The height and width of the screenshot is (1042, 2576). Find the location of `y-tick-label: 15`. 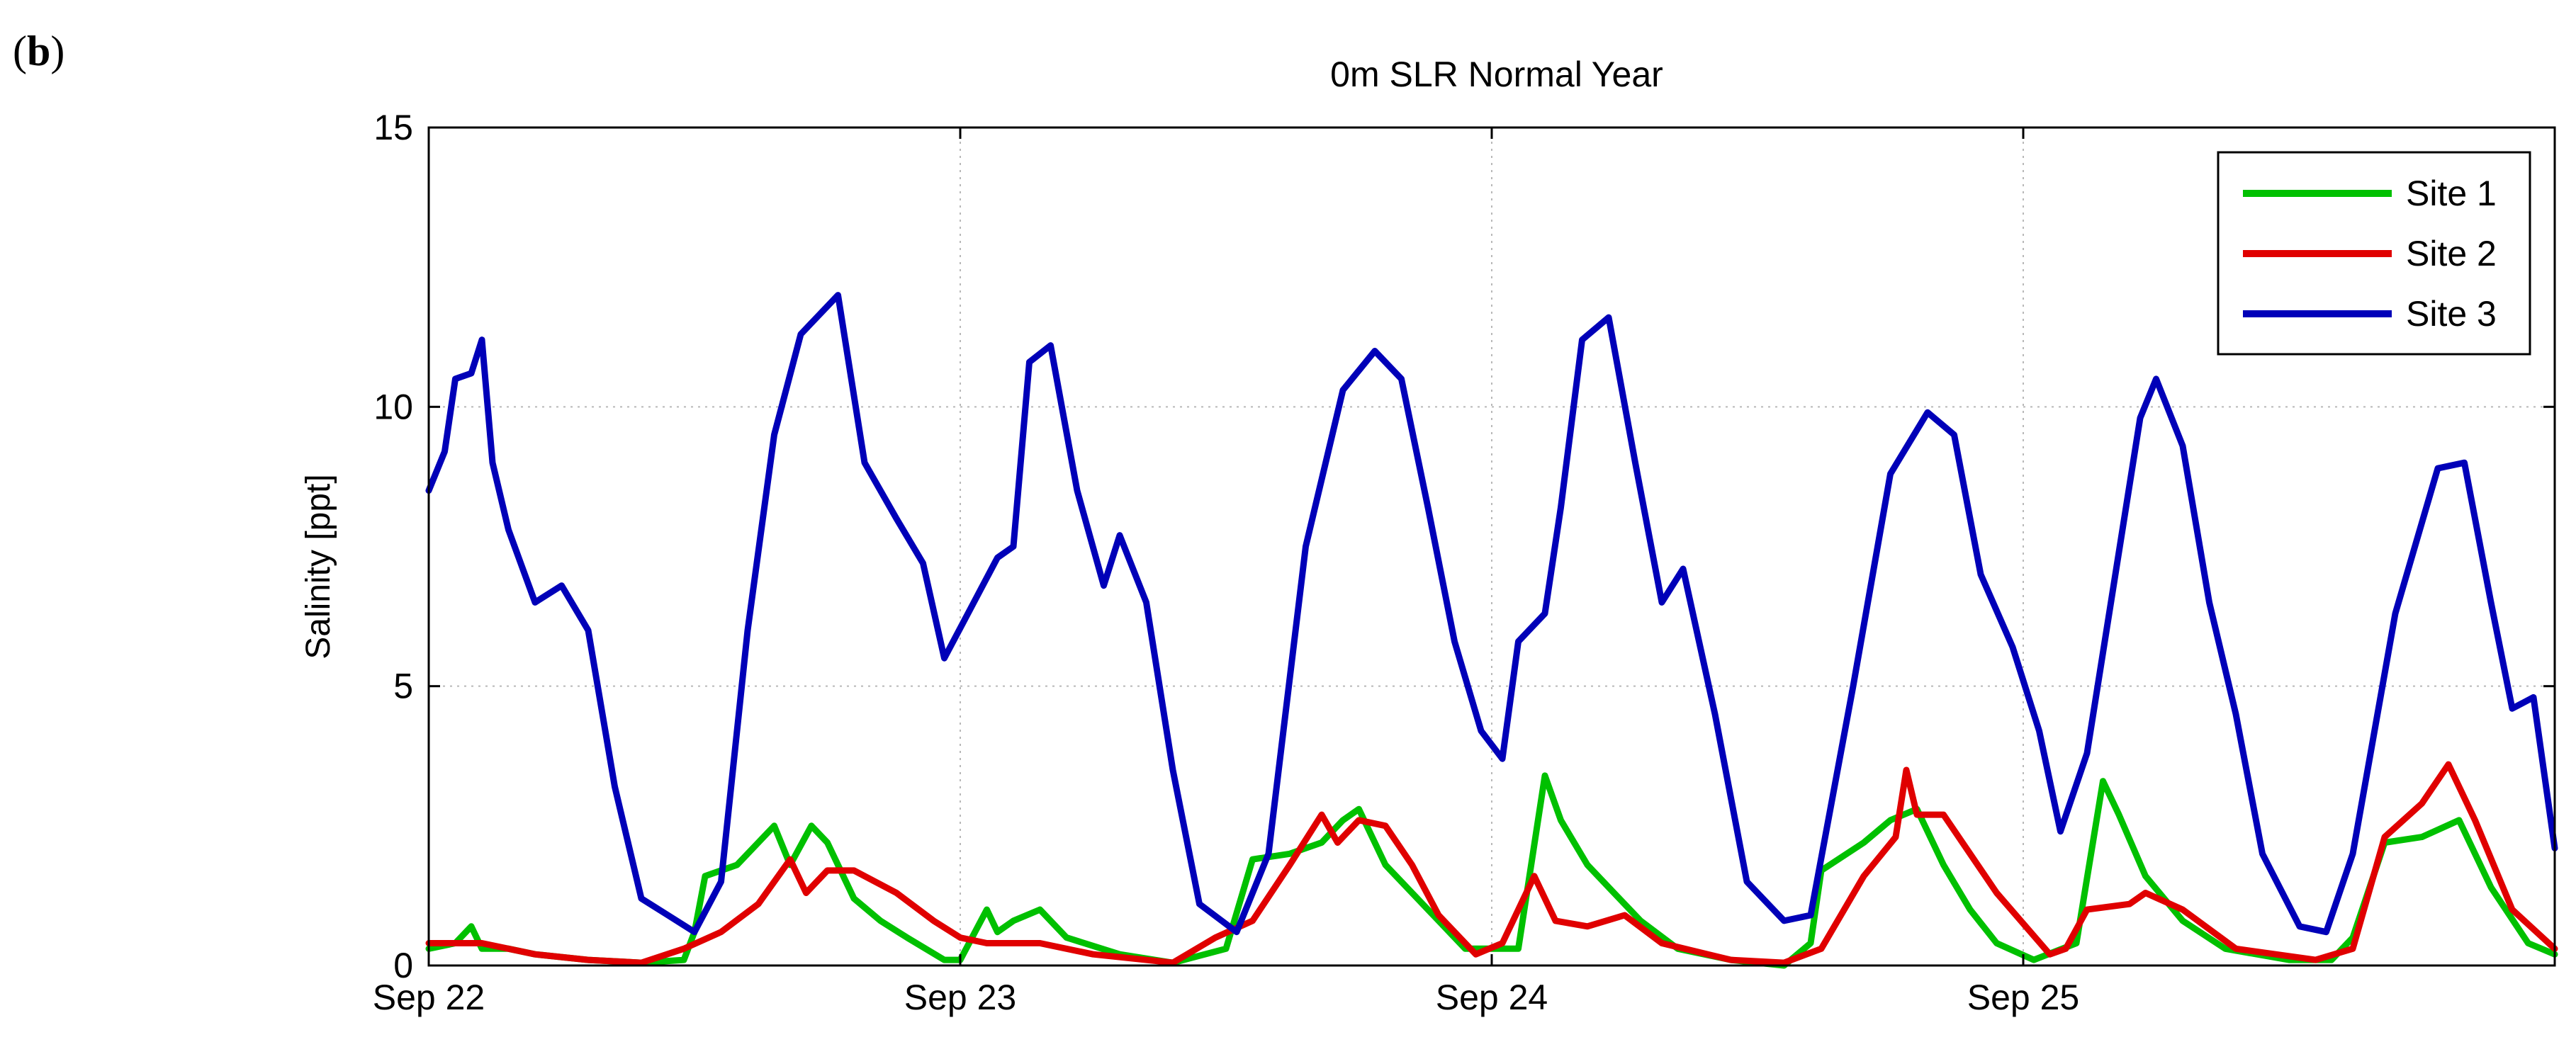

y-tick-label: 15 is located at coordinates (393, 127).